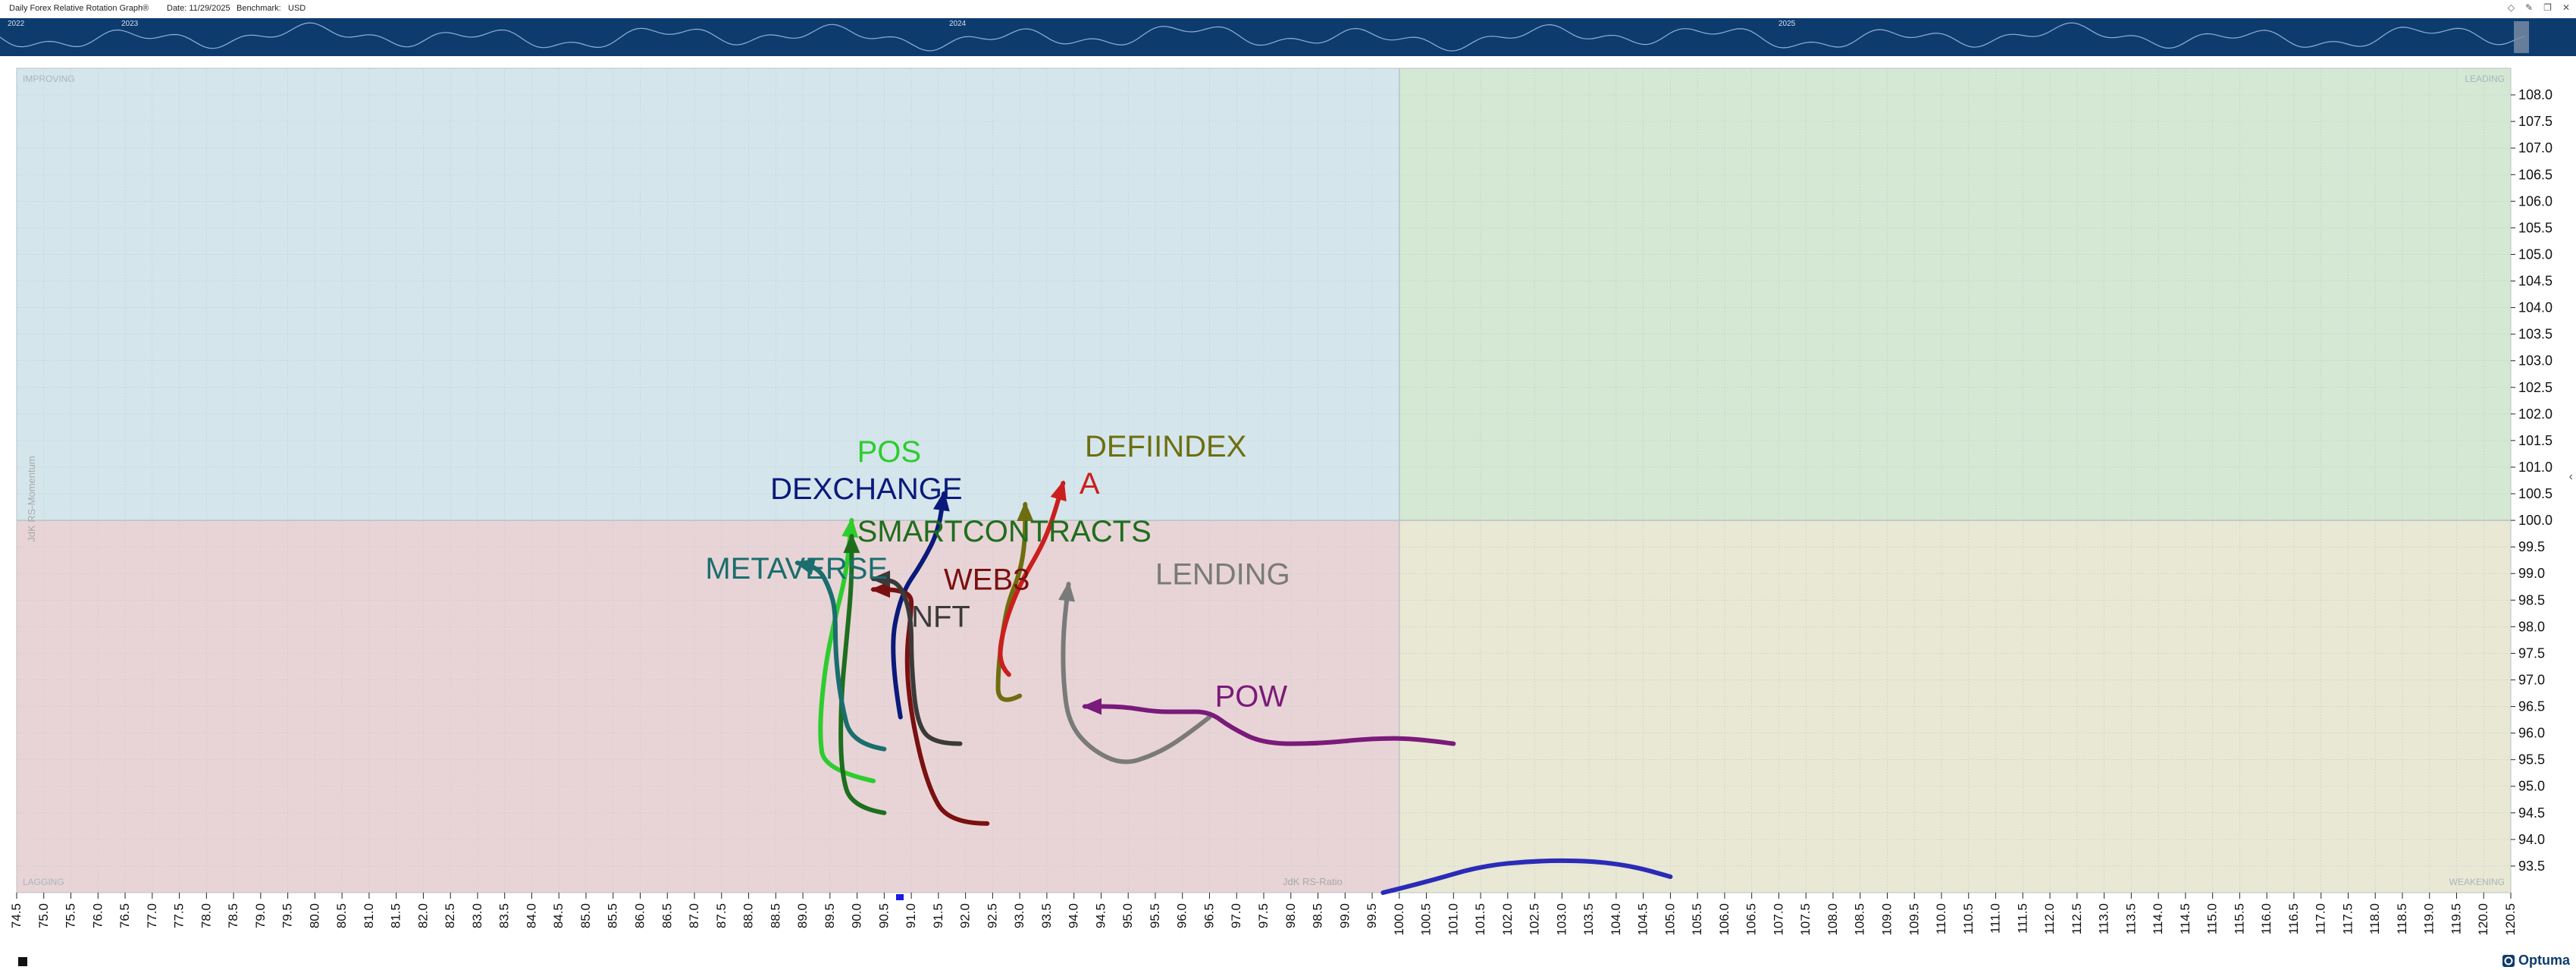 The image size is (2576, 970). What do you see at coordinates (2535, 227) in the screenshot?
I see `y-tick-label: 105.5` at bounding box center [2535, 227].